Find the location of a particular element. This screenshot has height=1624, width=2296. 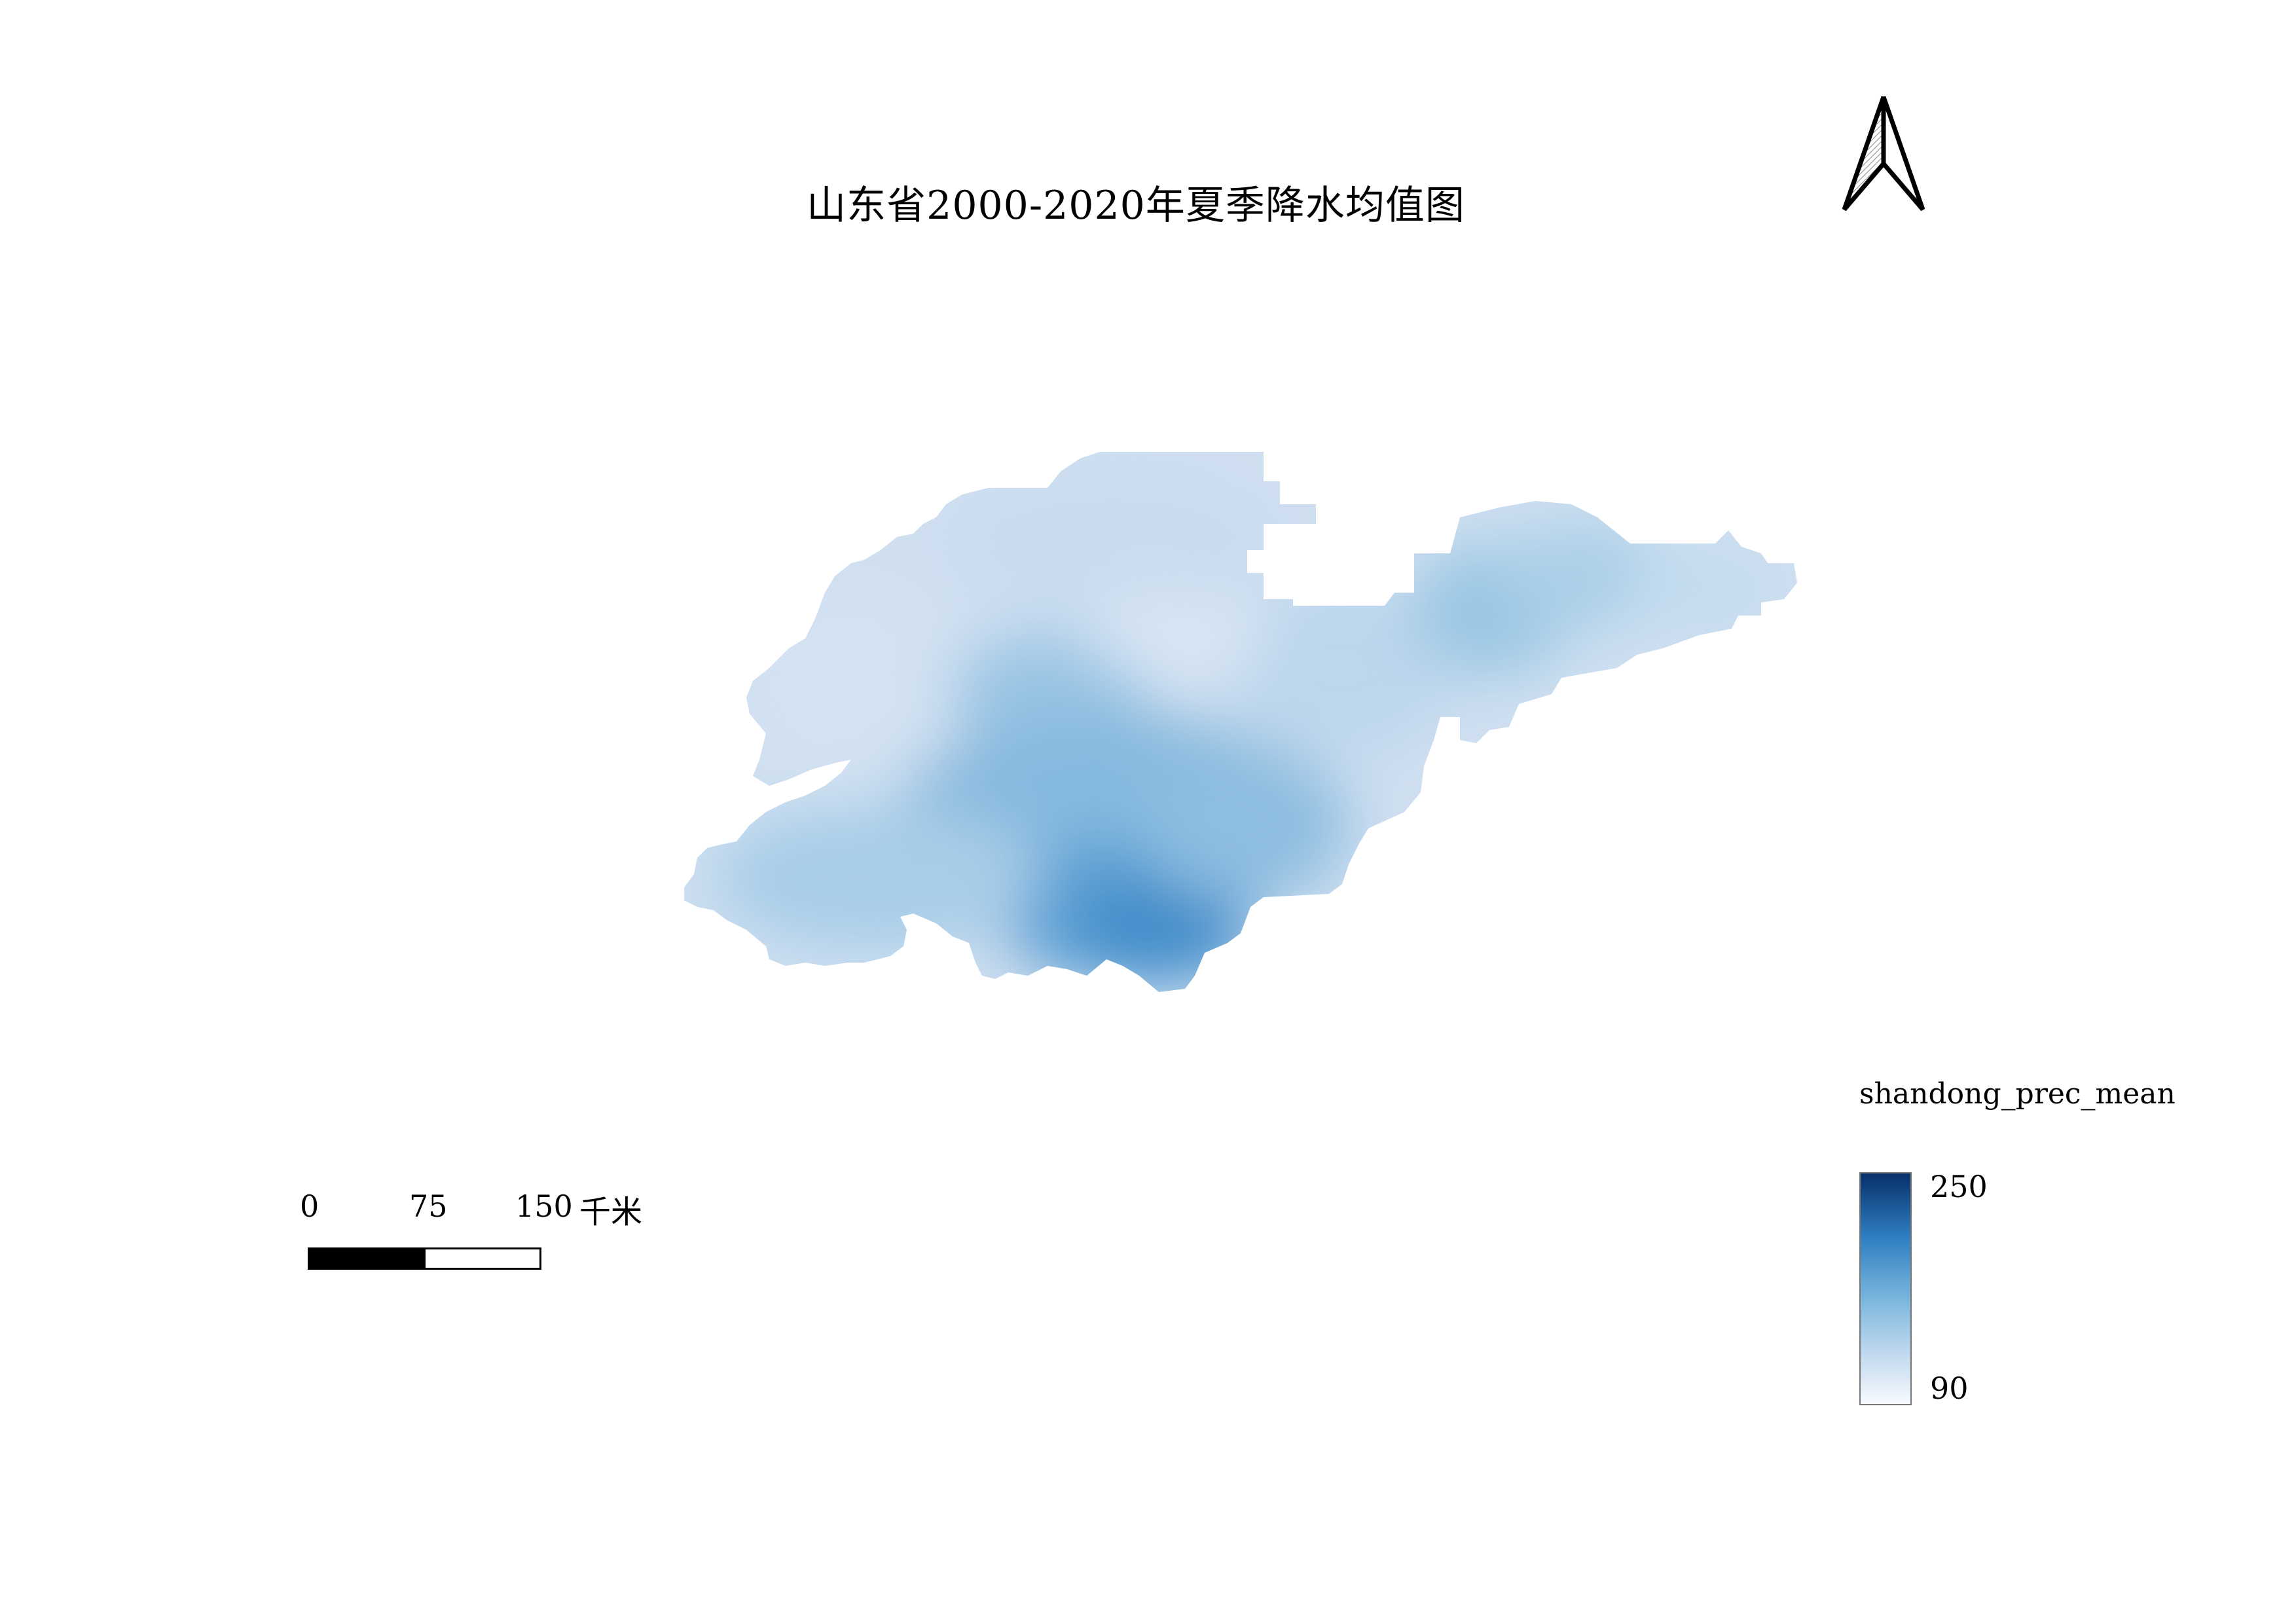

legend-max-label: 250 is located at coordinates (1959, 1186).